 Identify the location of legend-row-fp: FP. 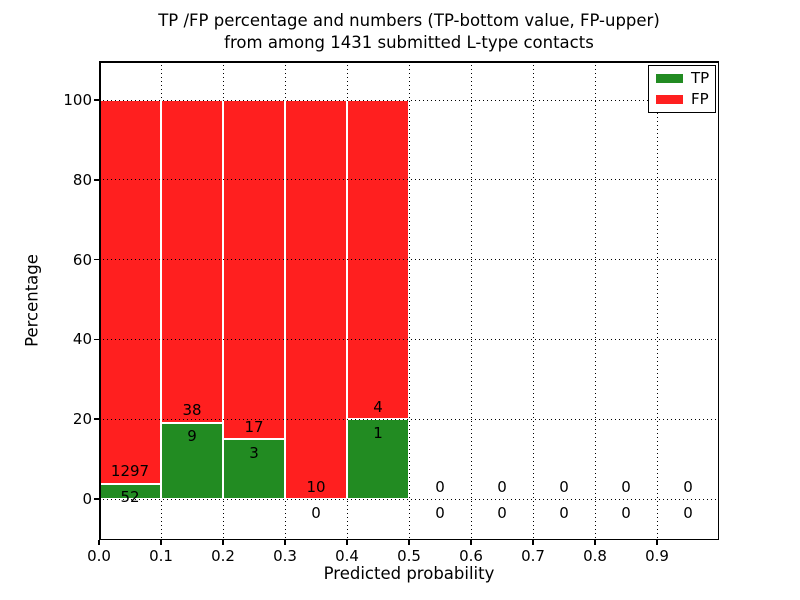
(682, 99).